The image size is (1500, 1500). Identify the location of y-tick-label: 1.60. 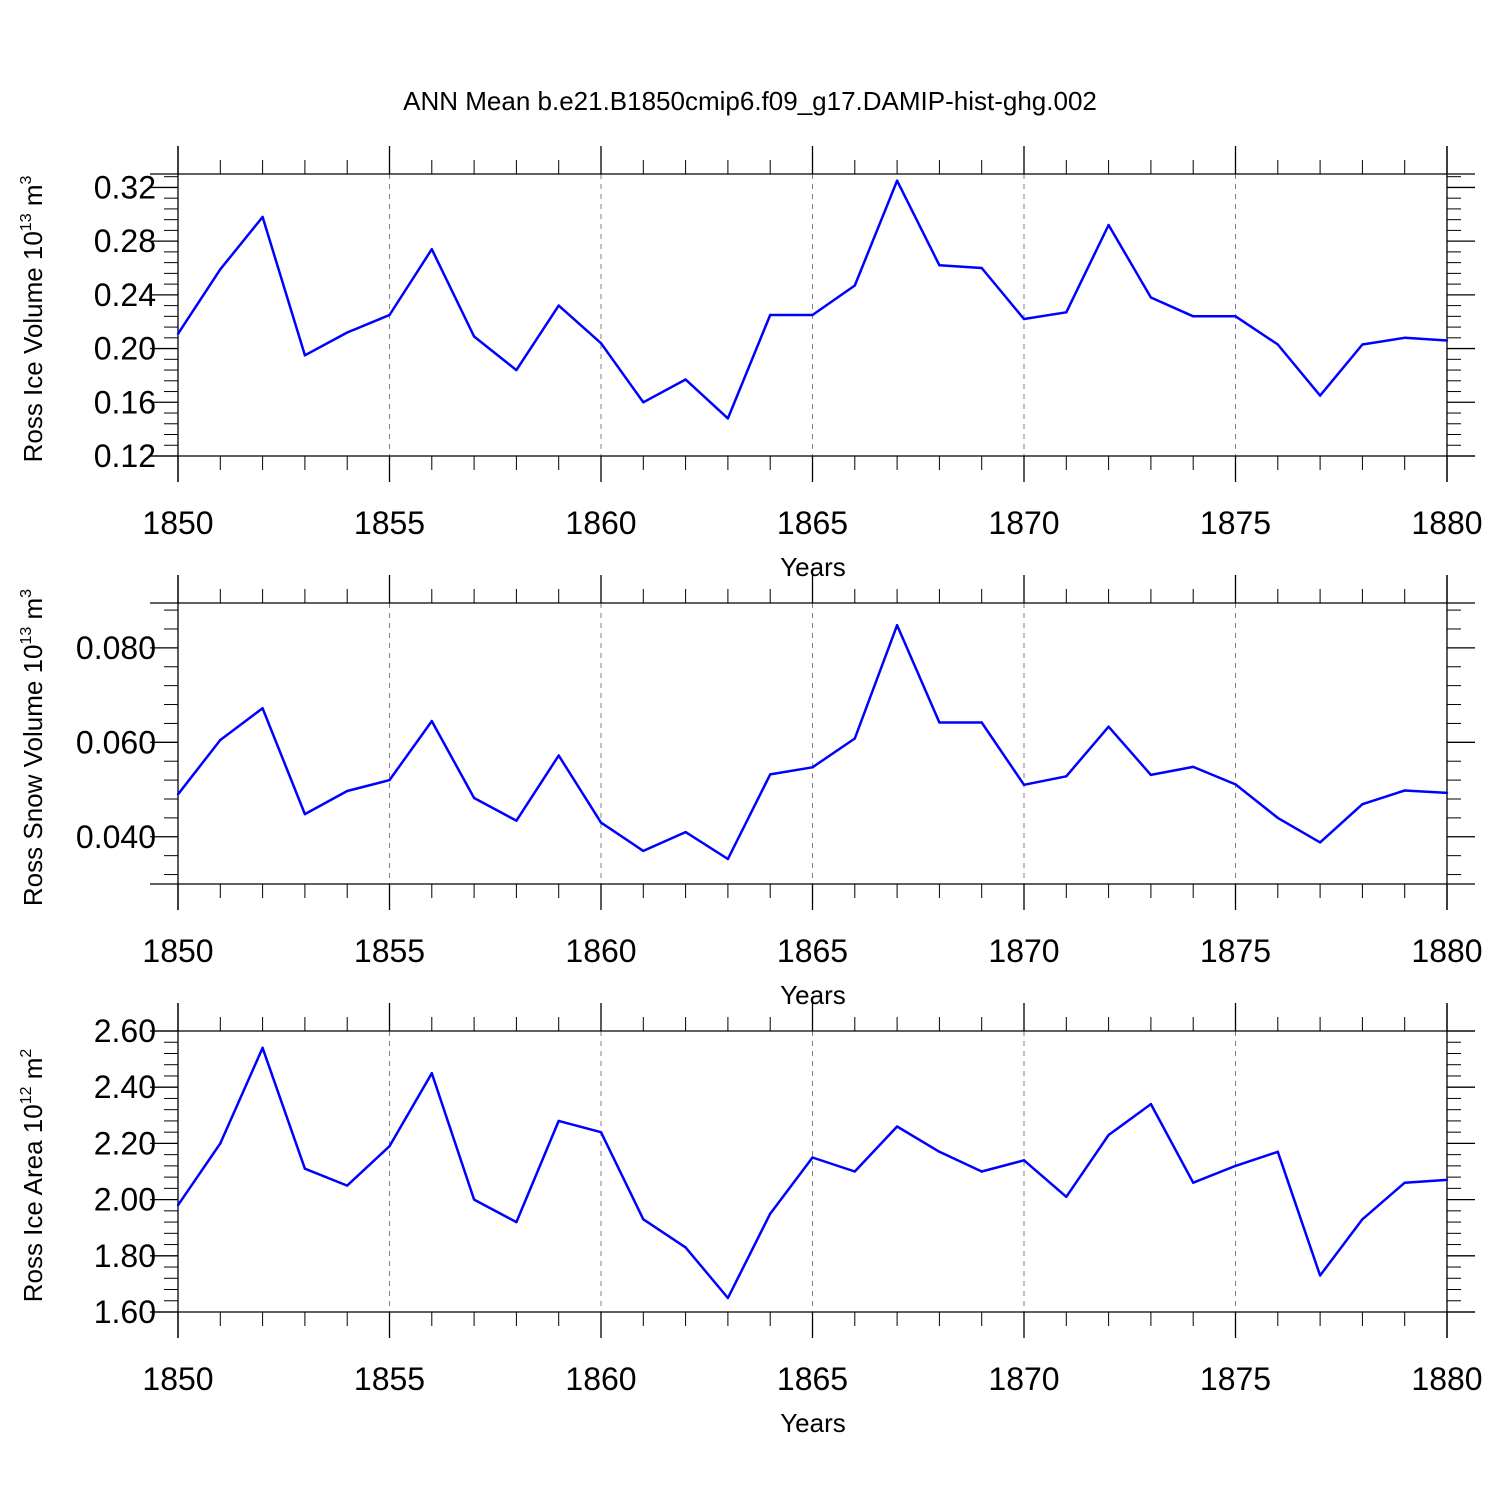
(125, 1312).